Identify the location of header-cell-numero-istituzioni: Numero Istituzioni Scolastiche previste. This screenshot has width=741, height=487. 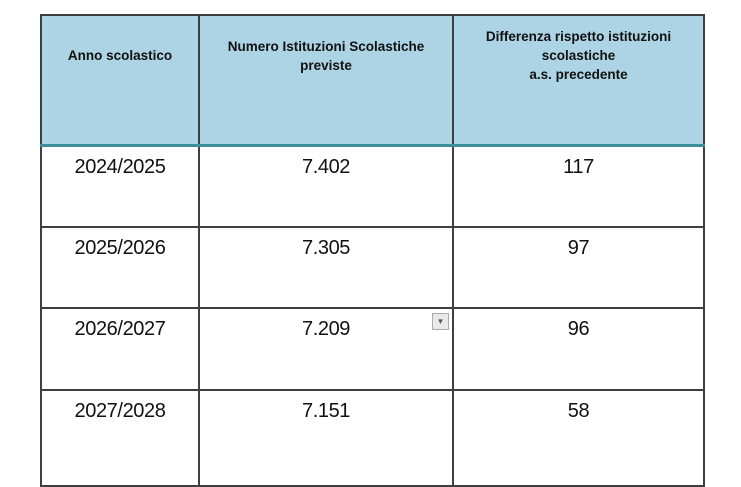
(326, 80).